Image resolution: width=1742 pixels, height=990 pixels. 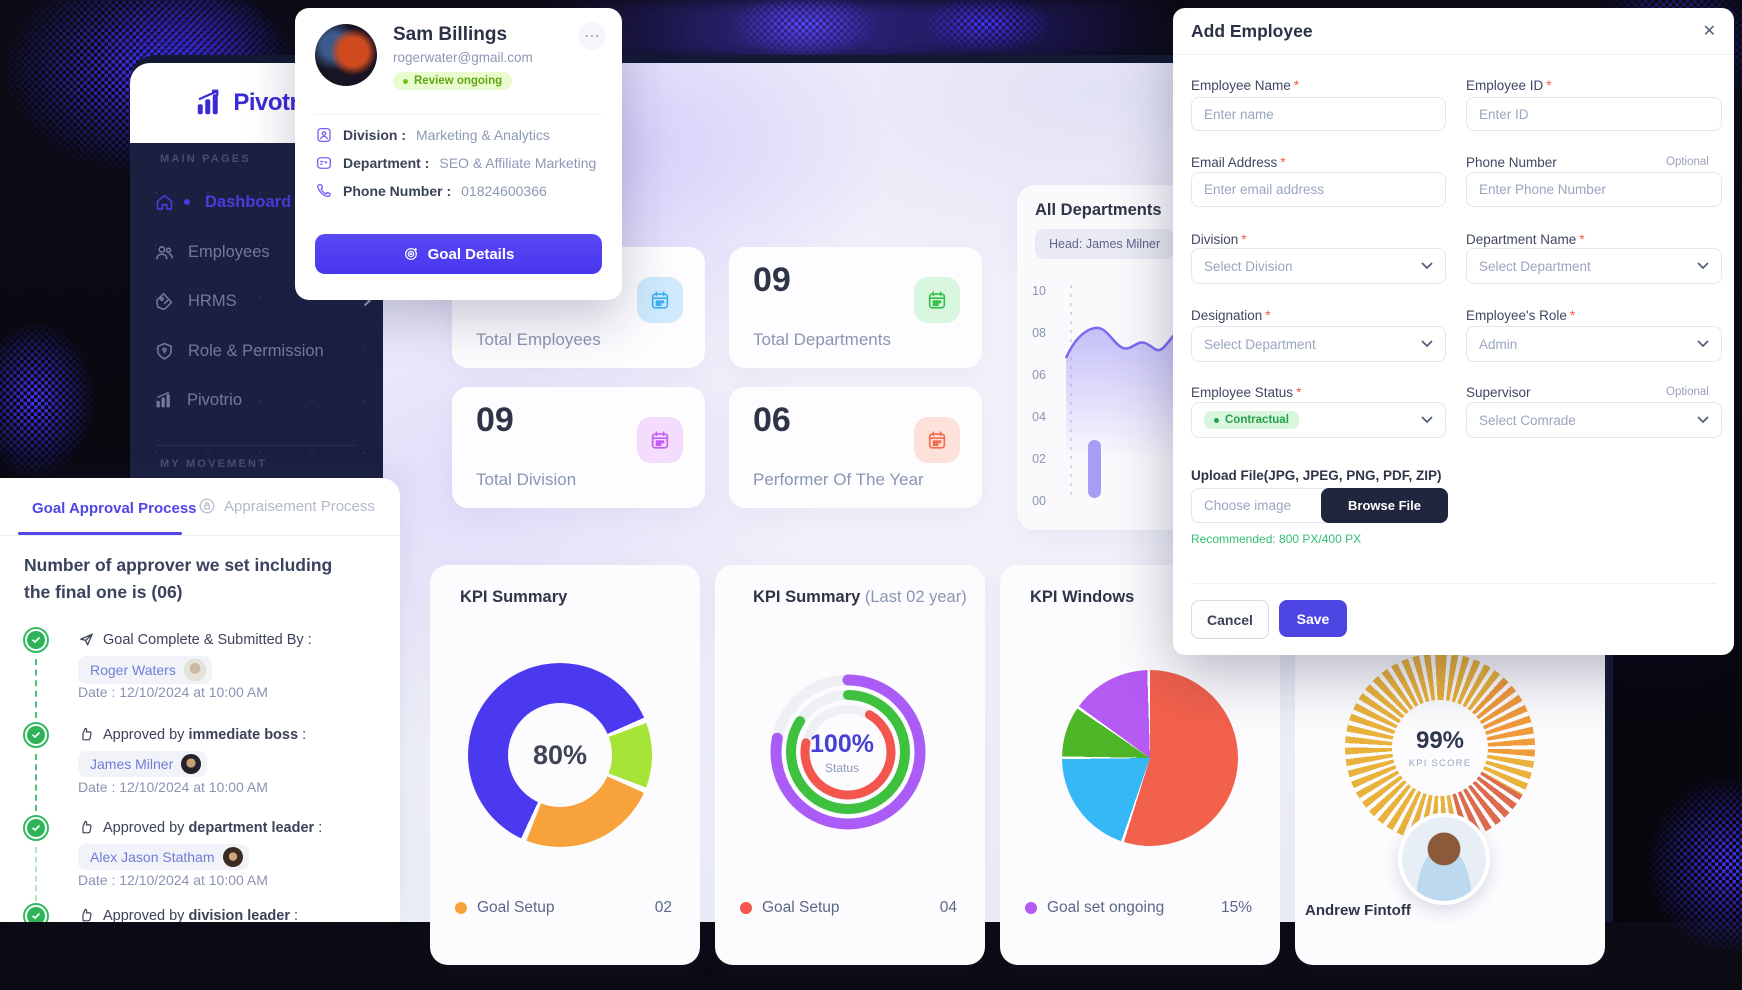 What do you see at coordinates (263, 351) in the screenshot?
I see `sidebar-item-role-permission: Role & Permission` at bounding box center [263, 351].